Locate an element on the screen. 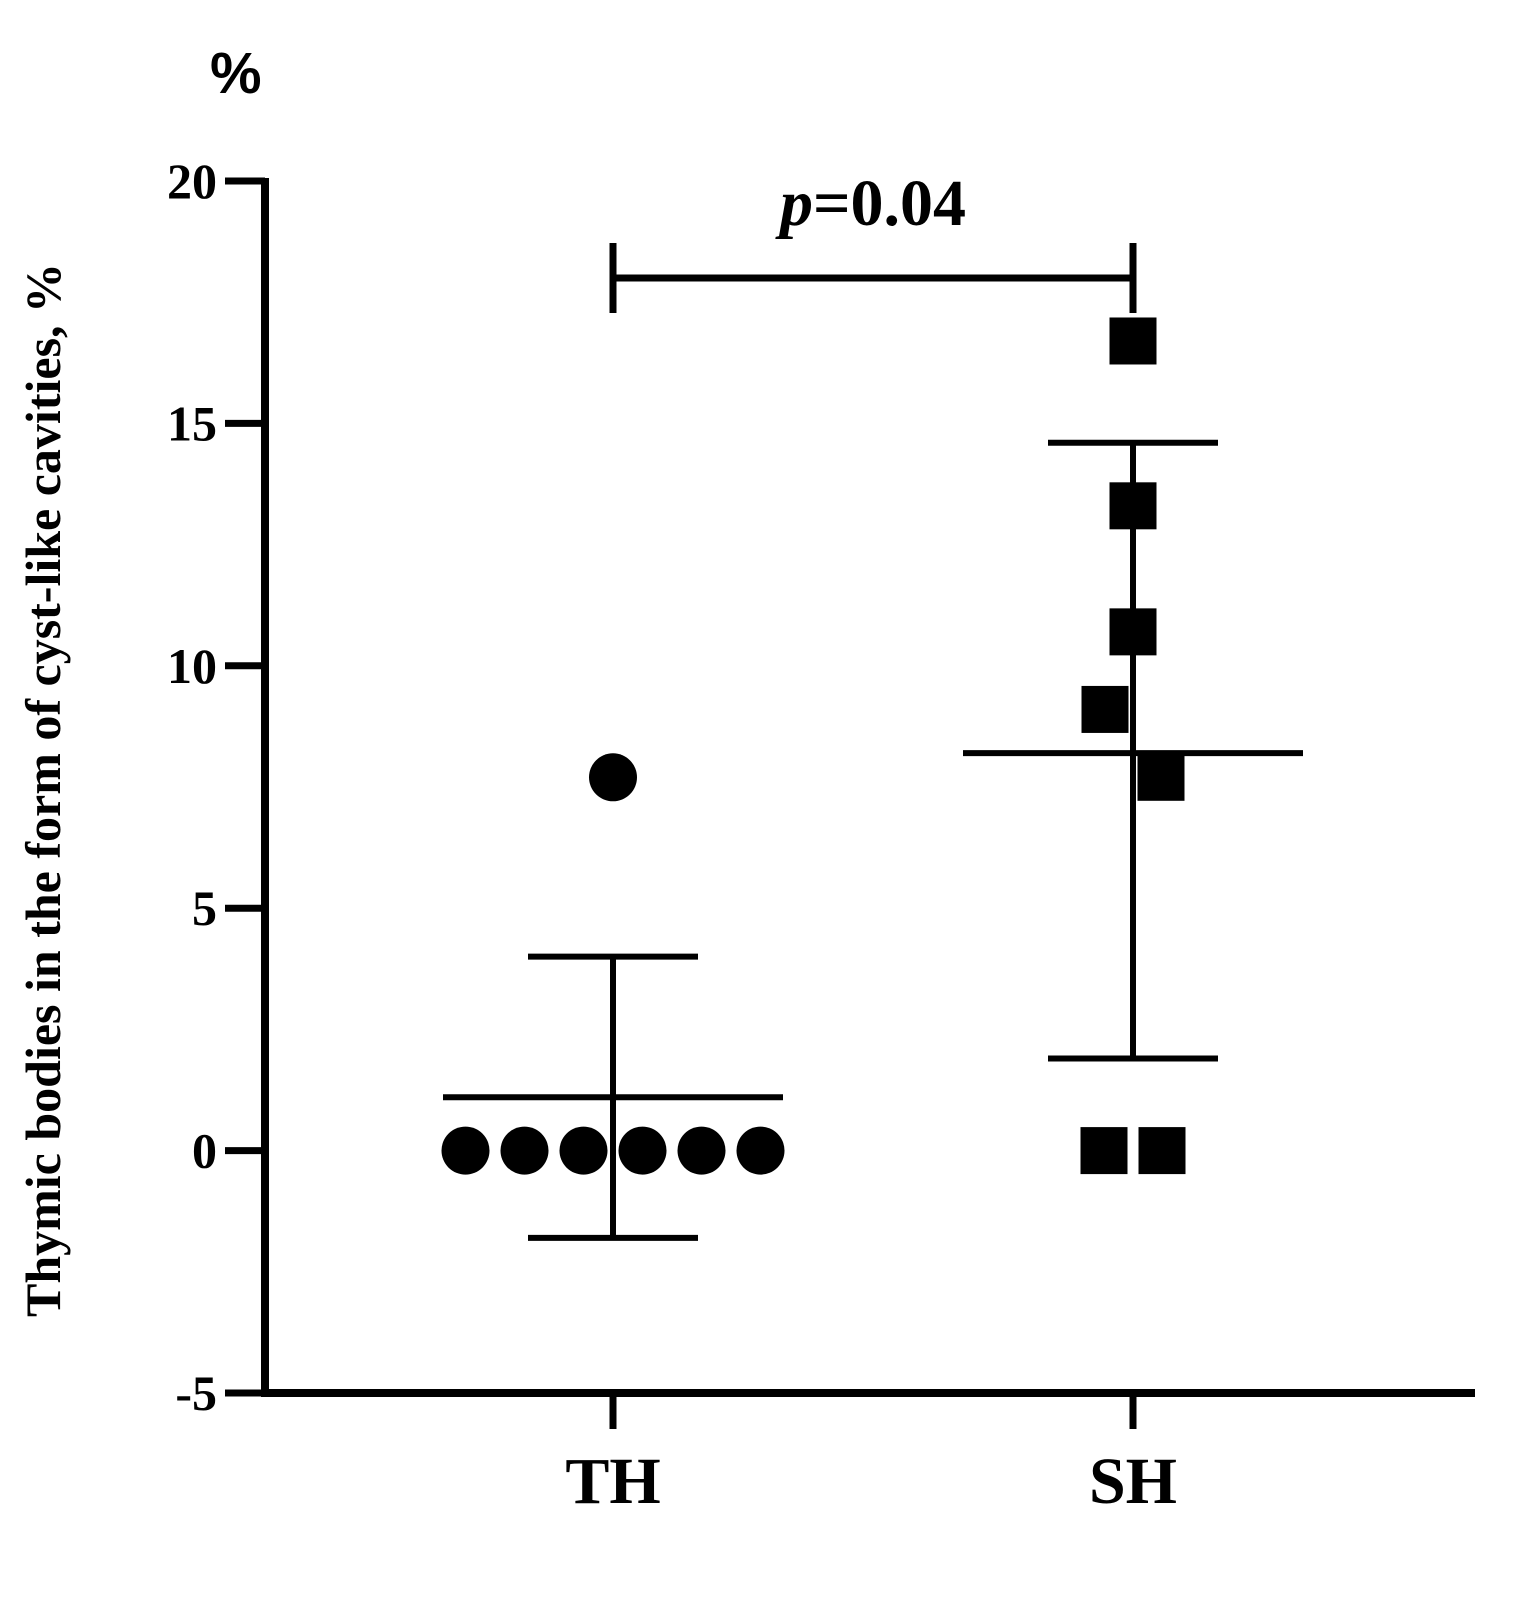 The width and height of the screenshot is (1535, 1600). p-value-label: p=0.04 is located at coordinates (870, 203).